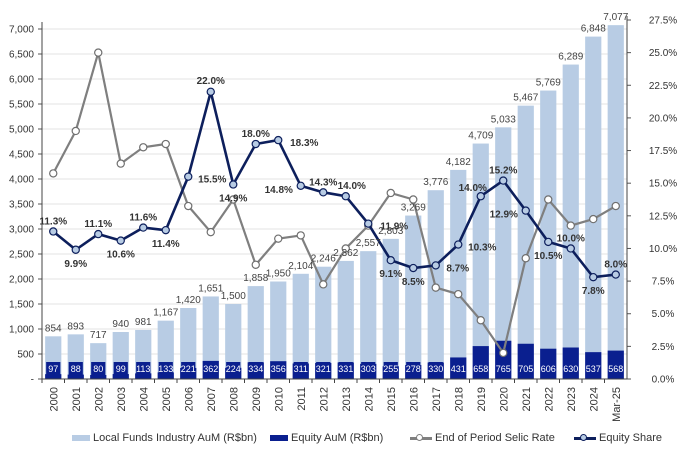 This screenshot has width=698, height=468. Describe the element at coordinates (615, 265) in the screenshot. I see `equity-share-label: 8.0%` at that location.